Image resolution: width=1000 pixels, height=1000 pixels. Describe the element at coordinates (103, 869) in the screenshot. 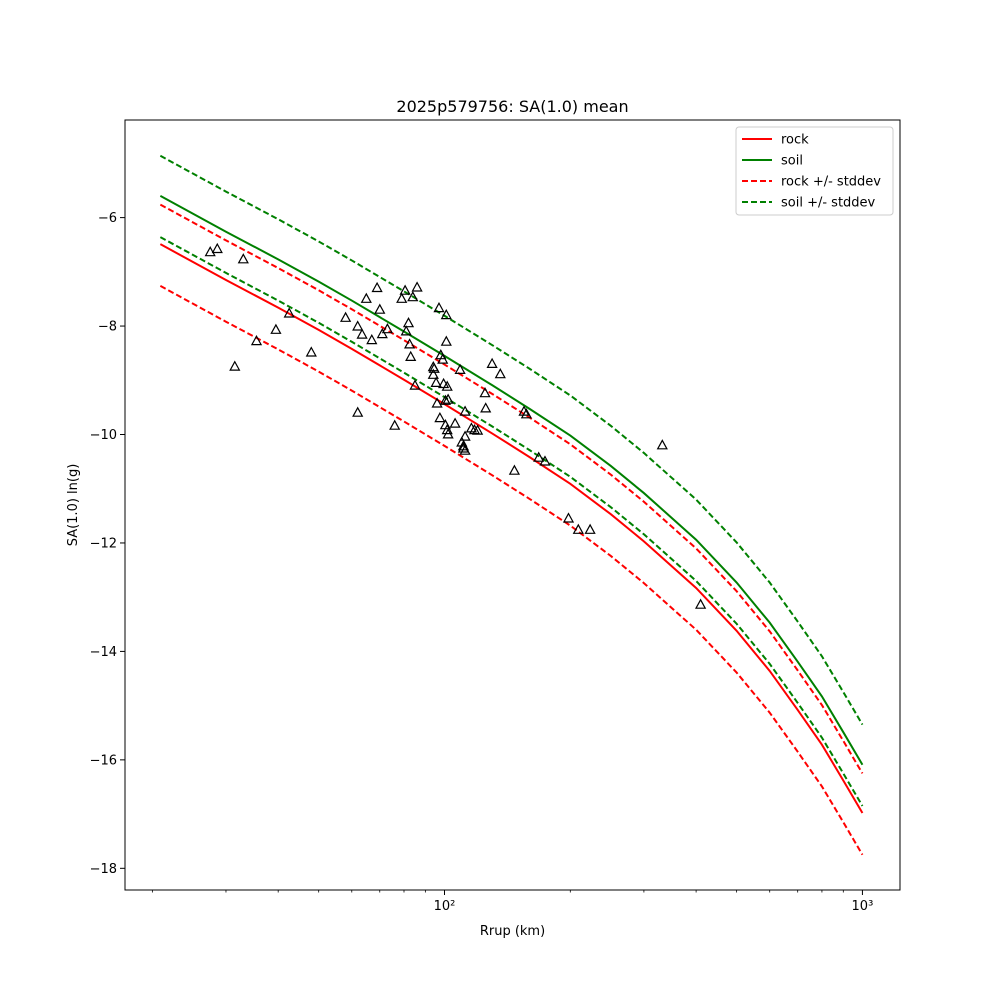

I see `y-tick-label: −18` at that location.